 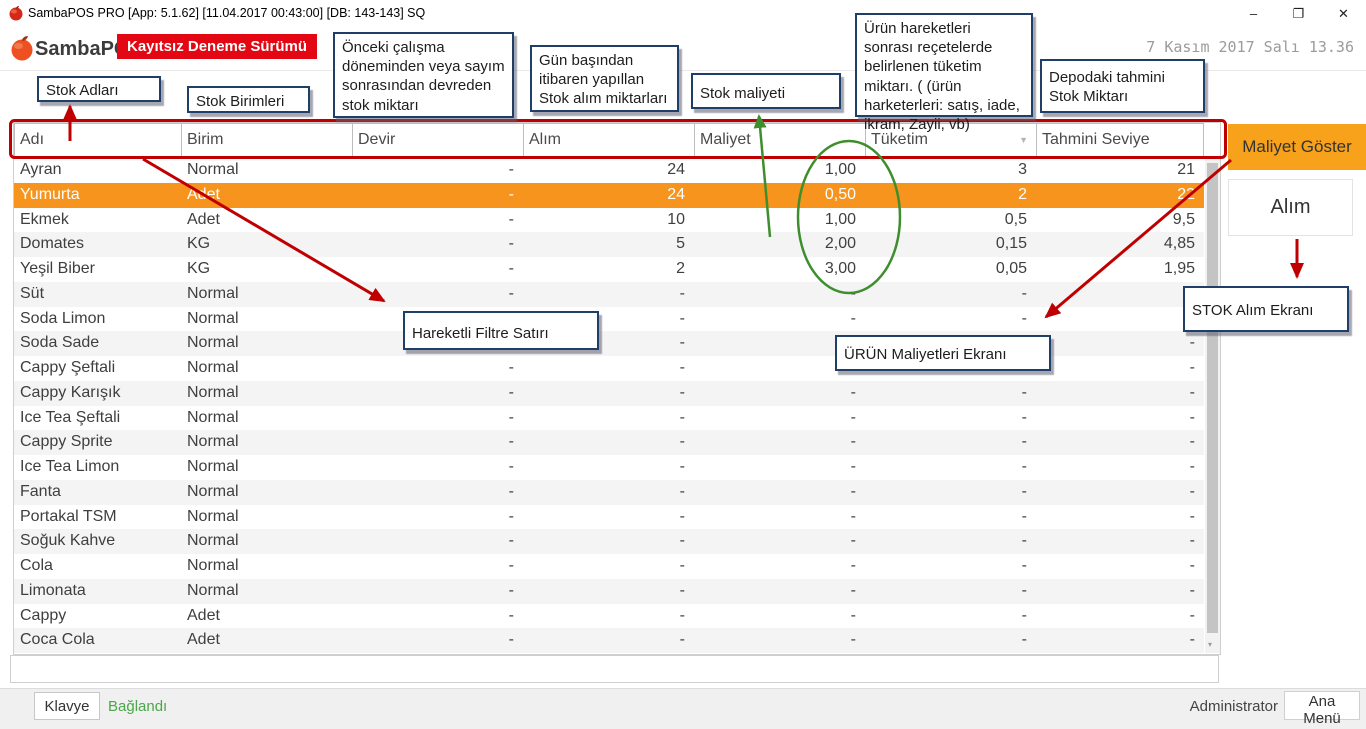 What do you see at coordinates (609, 467) in the screenshot?
I see `table-row: Ice Tea Limon Normal - - - - -` at bounding box center [609, 467].